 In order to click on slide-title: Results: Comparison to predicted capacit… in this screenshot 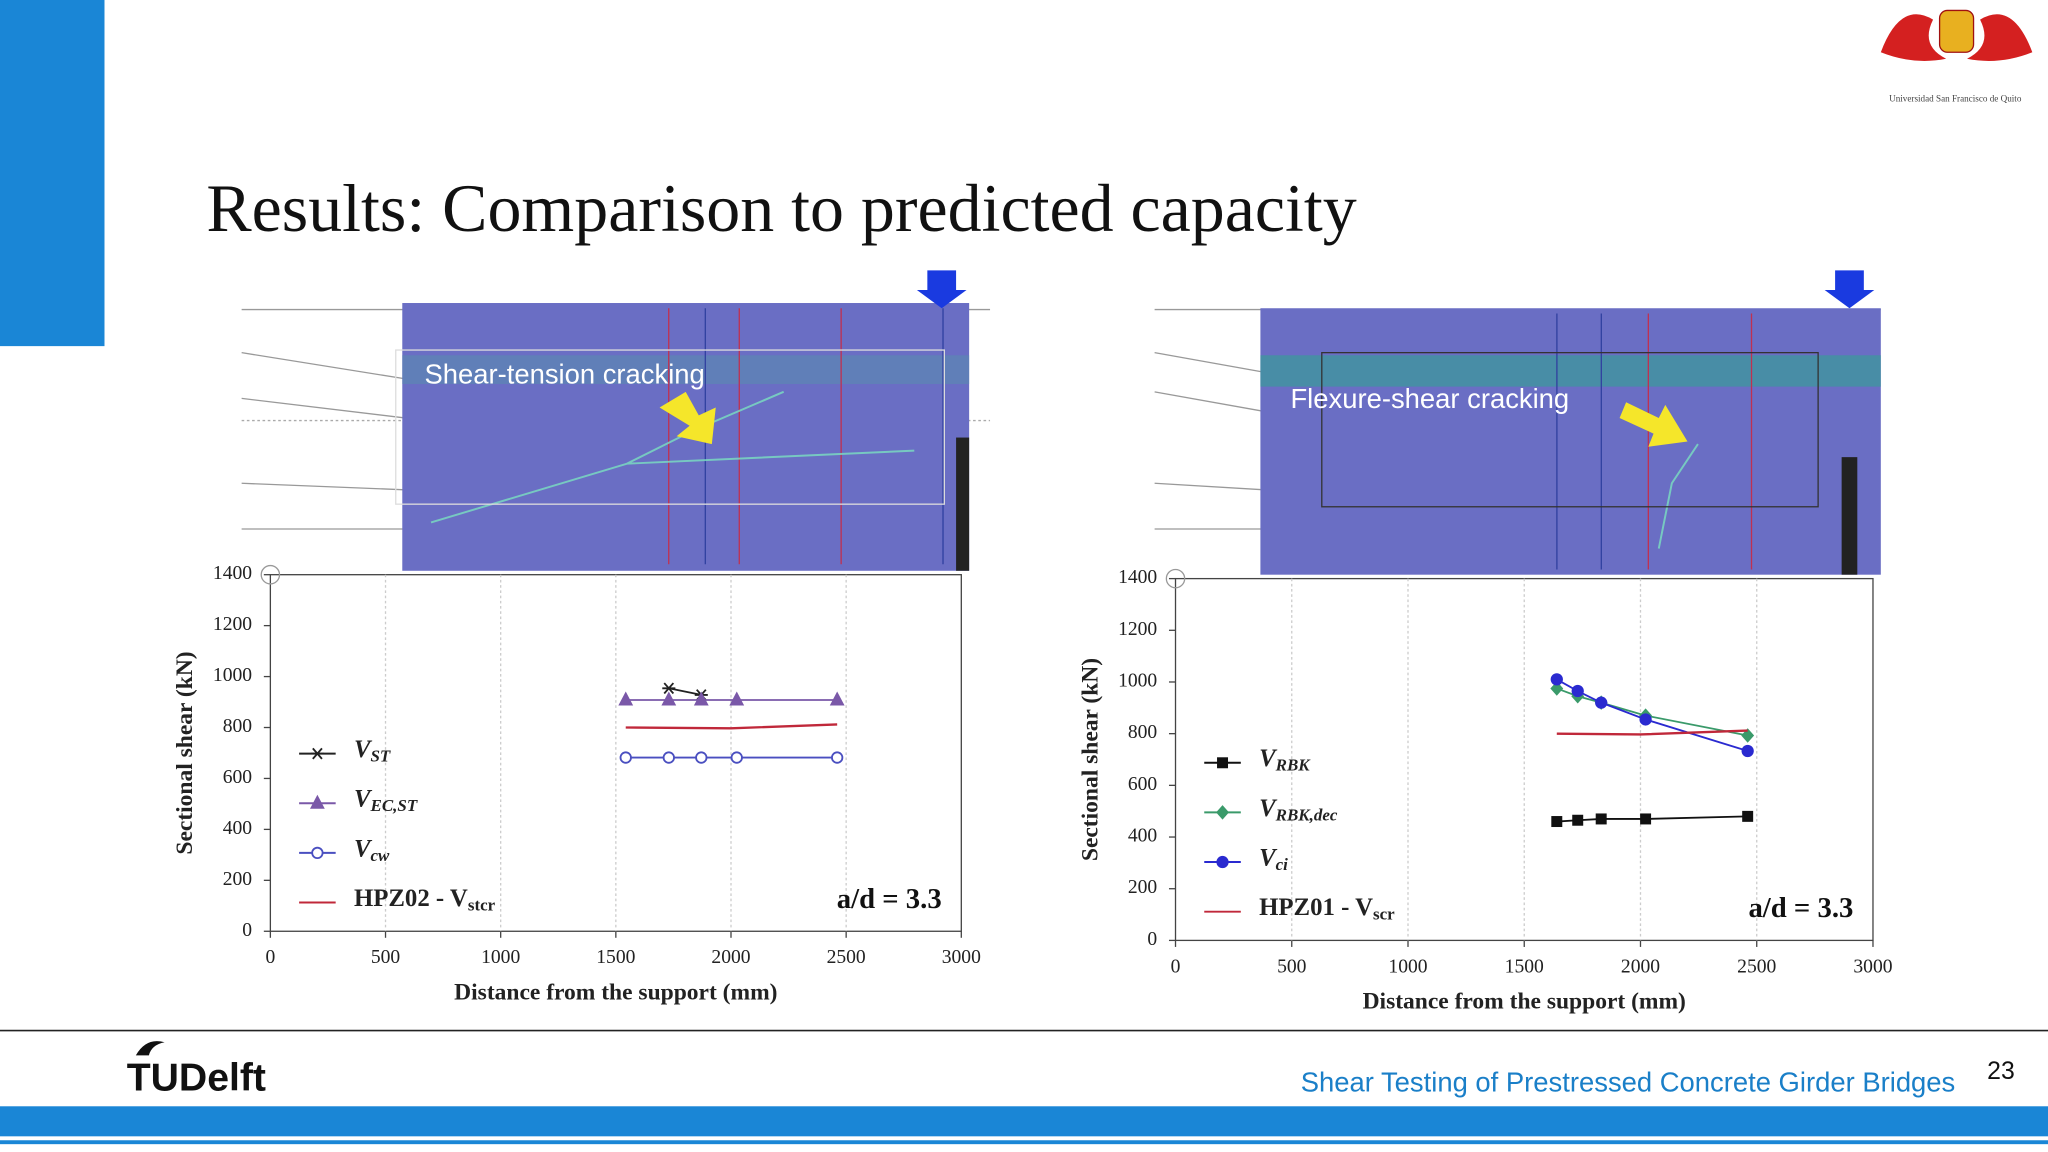, I will do `click(781, 208)`.